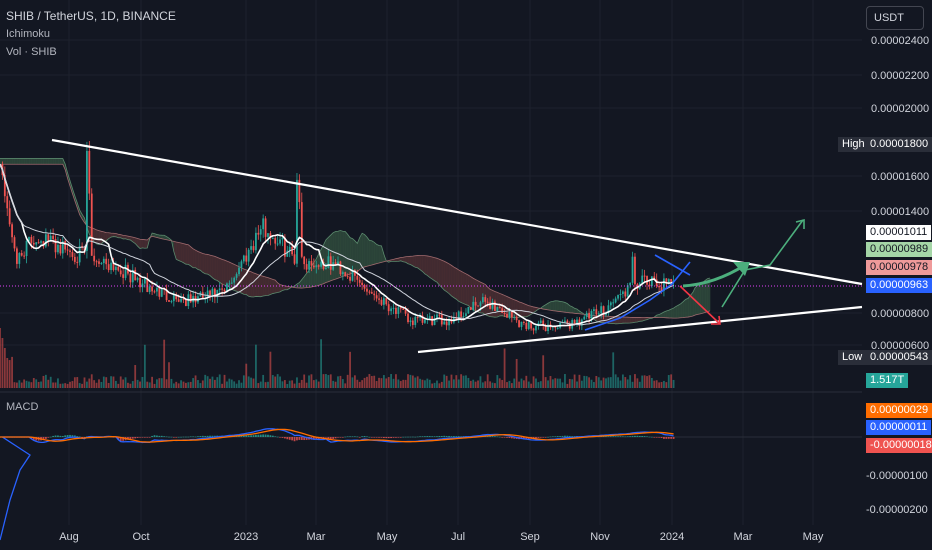  I want to click on low-label: Low, so click(852, 357).